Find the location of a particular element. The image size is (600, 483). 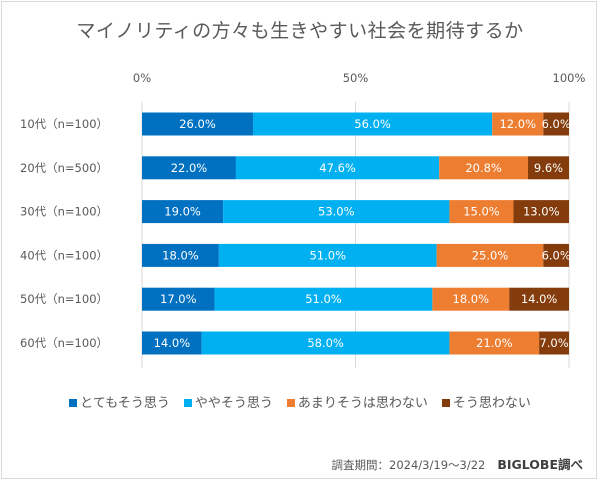

category-label: 30代（n=100） is located at coordinates (64, 212).